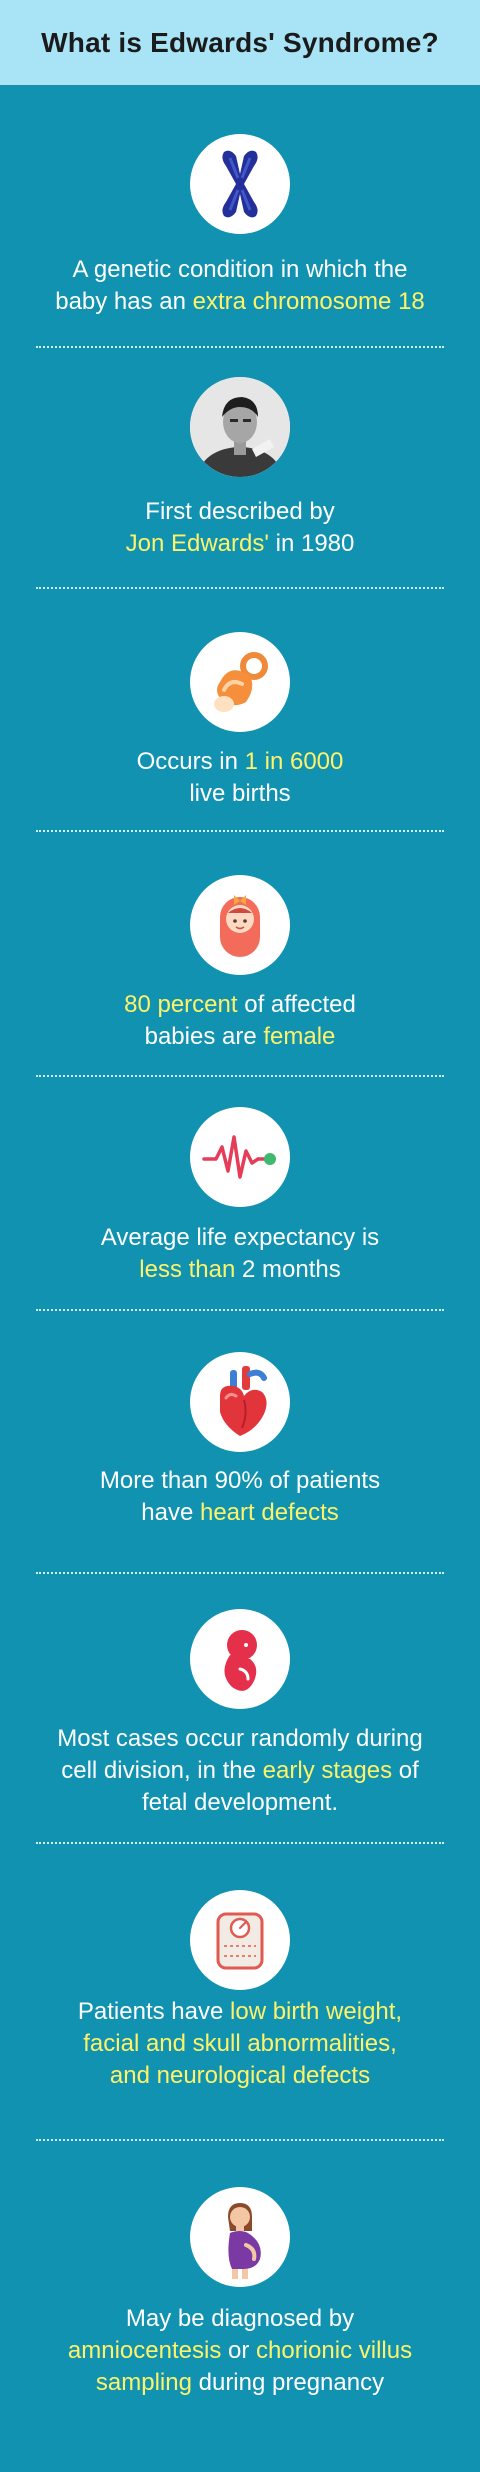  Describe the element at coordinates (405, 1770) in the screenshot. I see `fact-text-segment: of` at that location.